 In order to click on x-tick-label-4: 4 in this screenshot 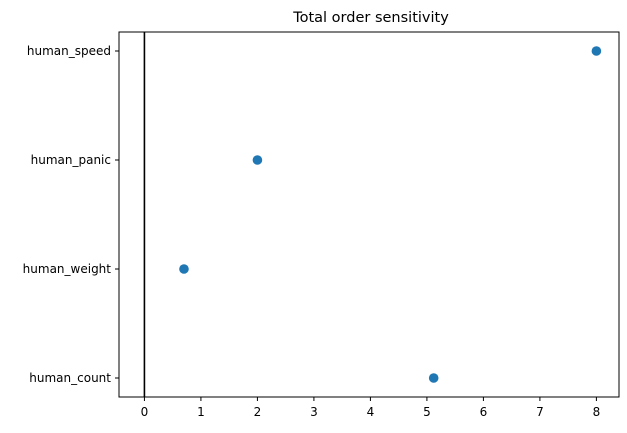, I will do `click(371, 412)`.